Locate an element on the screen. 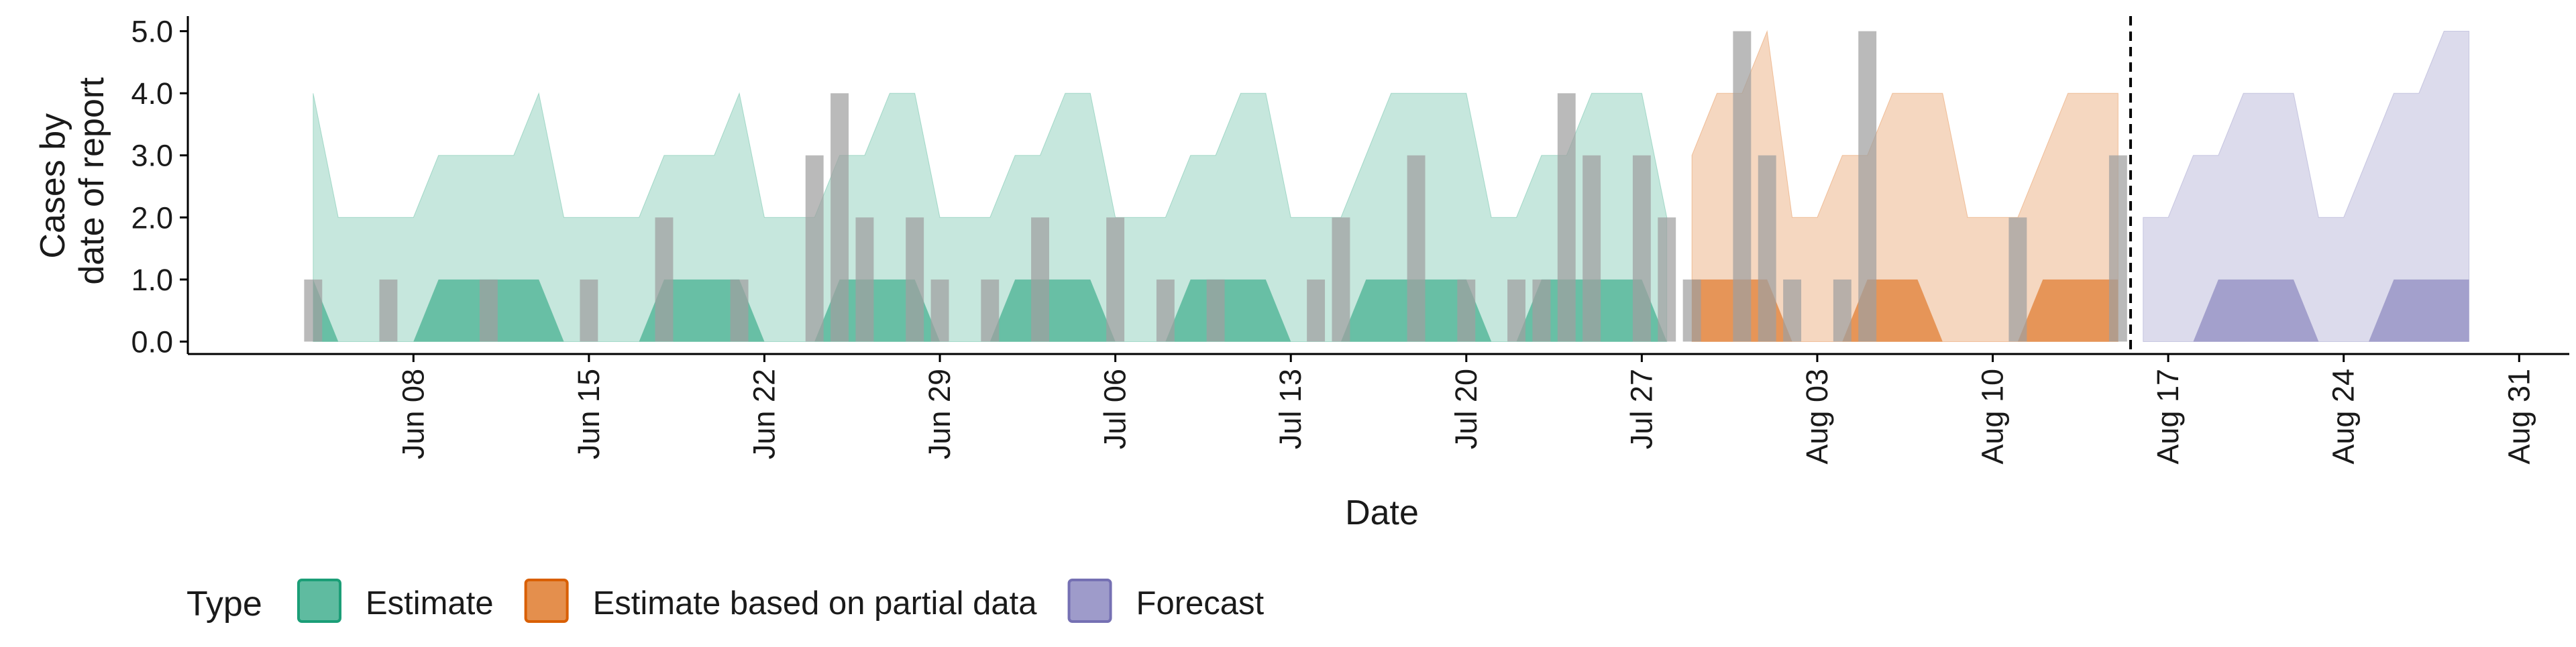 This screenshot has height=647, width=2576. x-tick-label: Jul 20 is located at coordinates (1466, 409).